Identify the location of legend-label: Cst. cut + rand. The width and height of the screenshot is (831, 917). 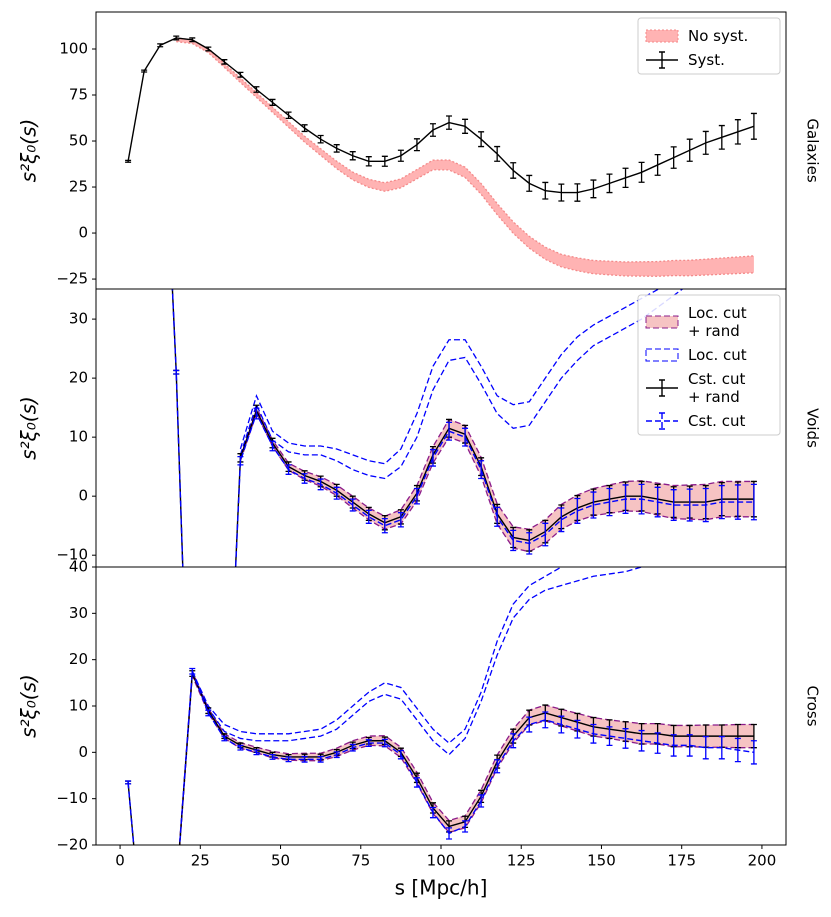
(716, 388).